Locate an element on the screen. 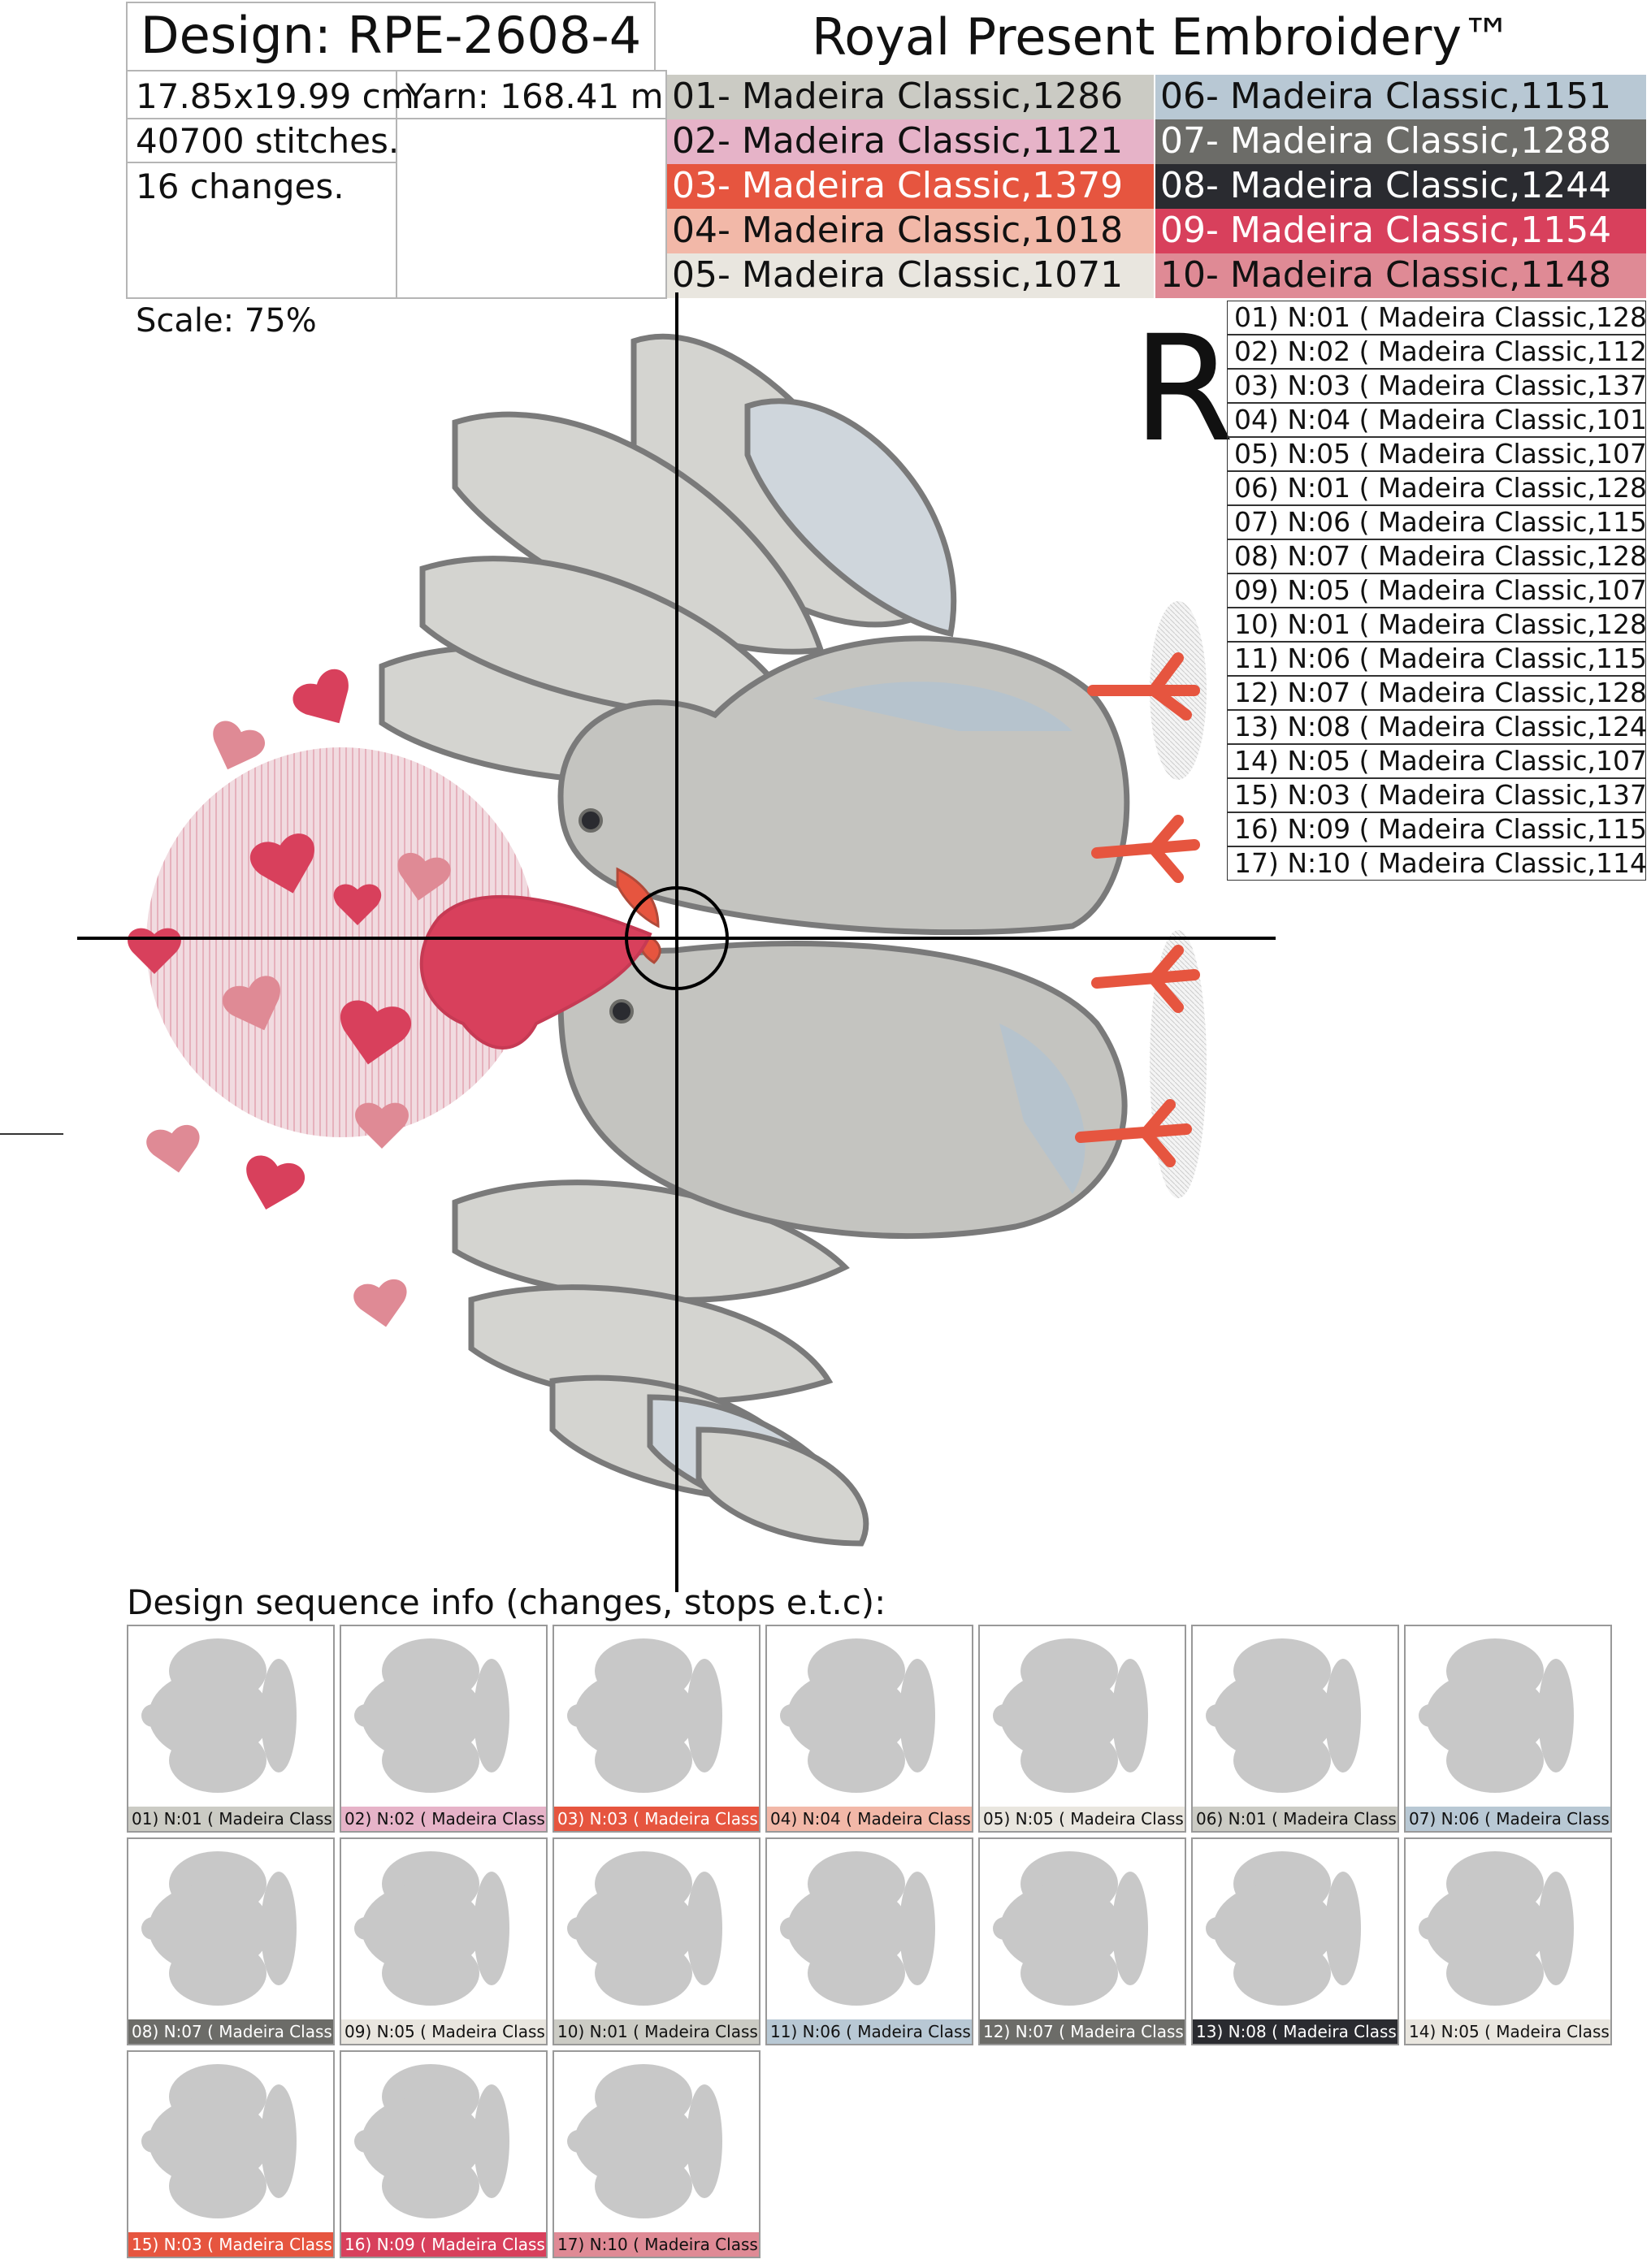 This screenshot has height=2268, width=1651. sequence-thumbnail: 06) N:01 ( Madeira Classic, is located at coordinates (1295, 1729).